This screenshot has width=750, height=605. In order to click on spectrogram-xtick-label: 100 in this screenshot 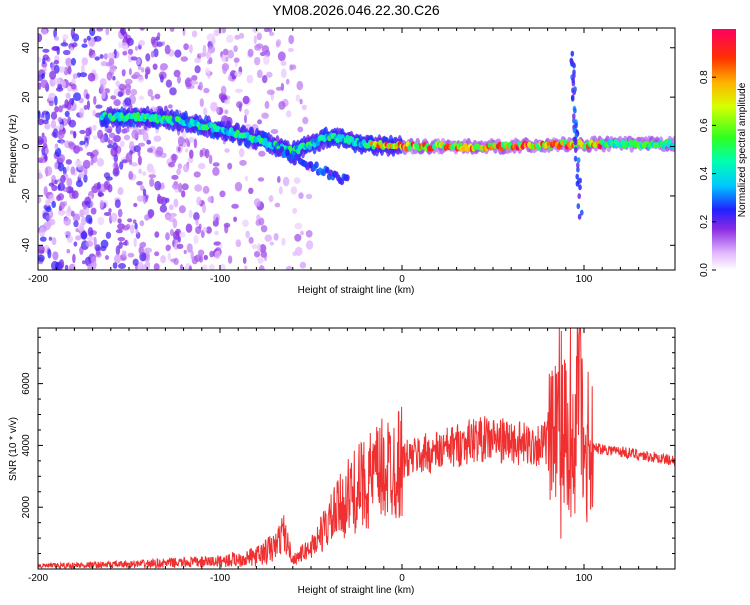, I will do `click(584, 279)`.